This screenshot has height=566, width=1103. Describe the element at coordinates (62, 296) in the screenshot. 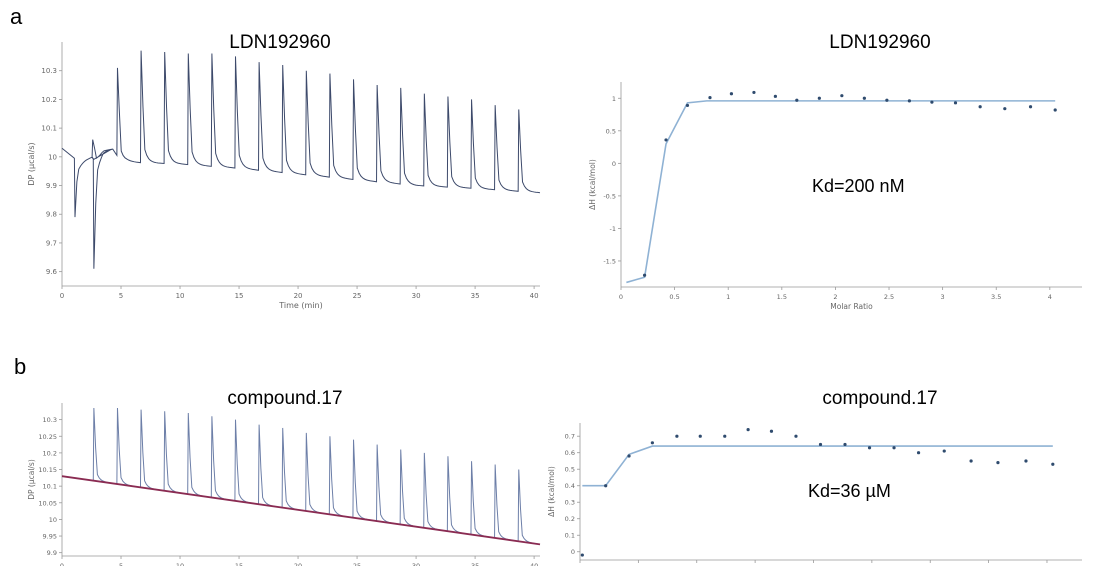

I see `x-tick-label-a_raw: 0` at that location.